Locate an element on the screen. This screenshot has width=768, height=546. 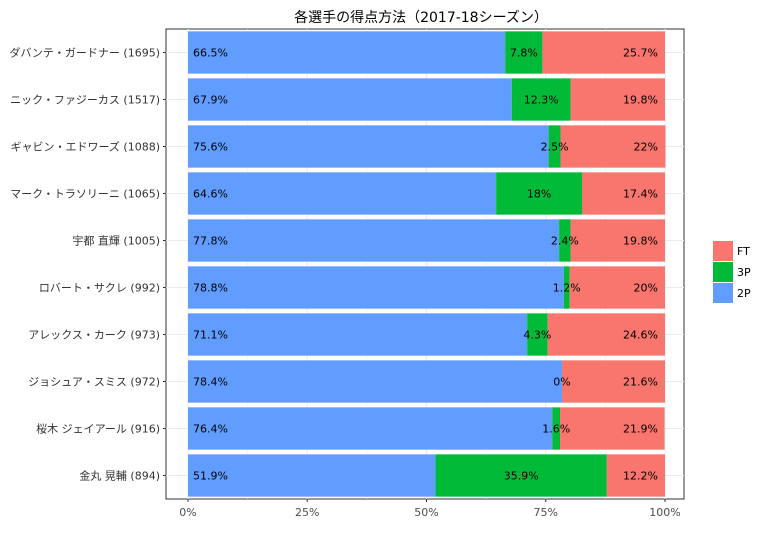
data-label-ft: 17.4% is located at coordinates (640, 194).